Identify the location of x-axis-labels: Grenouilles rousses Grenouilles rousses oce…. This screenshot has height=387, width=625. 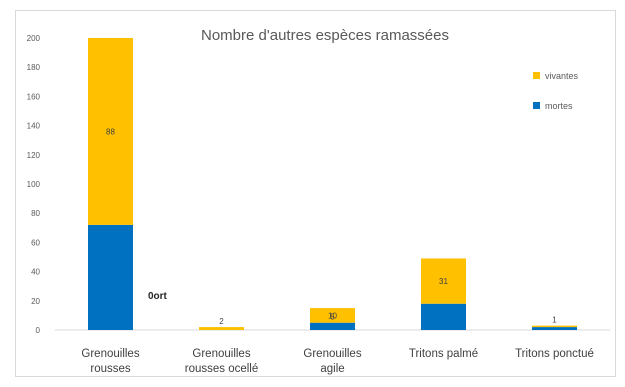
(337, 361).